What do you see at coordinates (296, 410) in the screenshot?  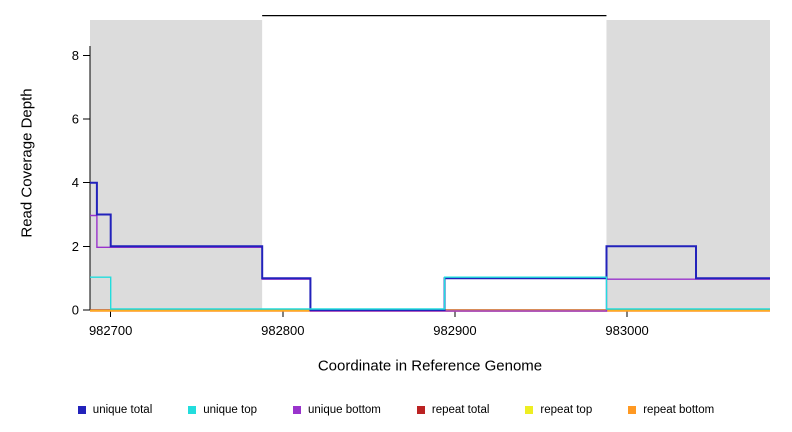 I see `legend-swatch-unique-bottom` at bounding box center [296, 410].